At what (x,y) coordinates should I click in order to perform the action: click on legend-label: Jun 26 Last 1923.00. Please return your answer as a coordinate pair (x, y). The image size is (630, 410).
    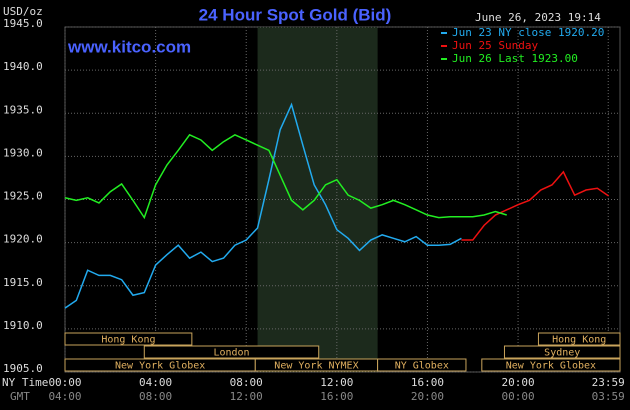
    Looking at the image, I should click on (515, 58).